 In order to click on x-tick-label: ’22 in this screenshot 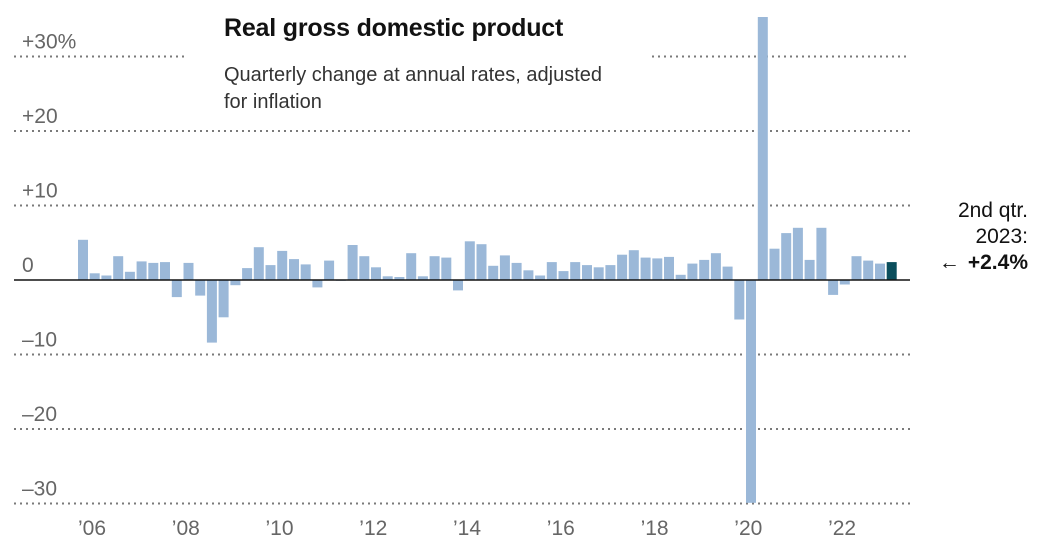, I will do `click(842, 528)`.